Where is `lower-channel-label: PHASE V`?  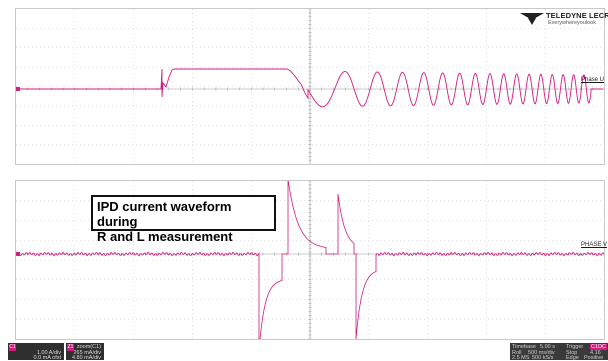 lower-channel-label: PHASE V is located at coordinates (594, 245).